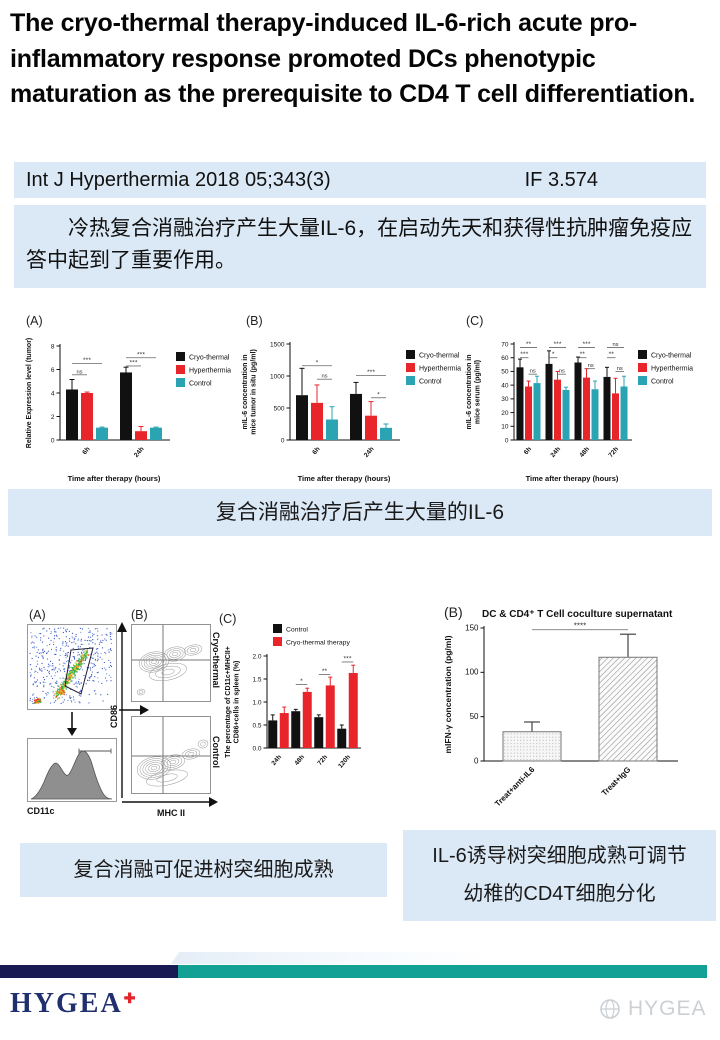 The height and width of the screenshot is (1040, 720). I want to click on svg-text:Relative Expression level (tum: Relative Expression level (tumor), so click(29, 393).